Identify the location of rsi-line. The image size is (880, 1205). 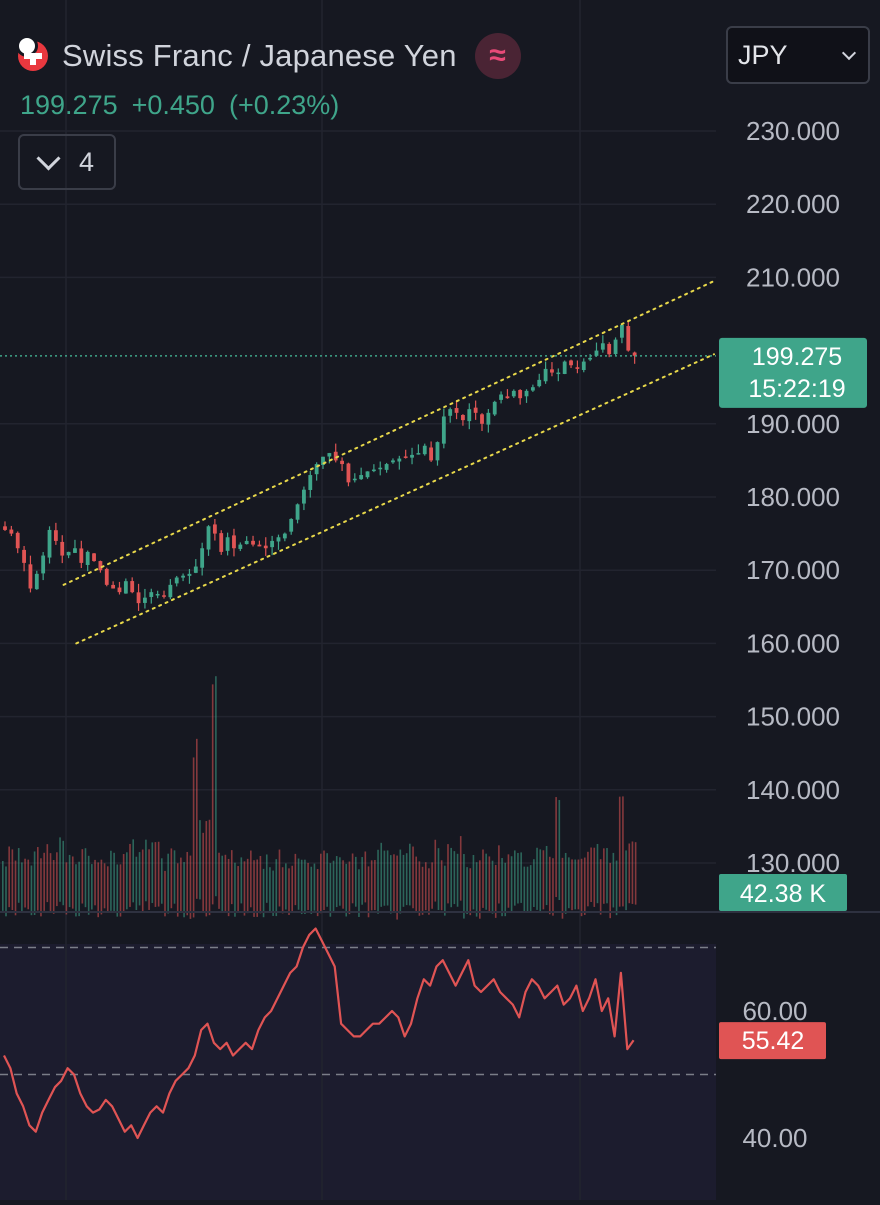
(319, 1033).